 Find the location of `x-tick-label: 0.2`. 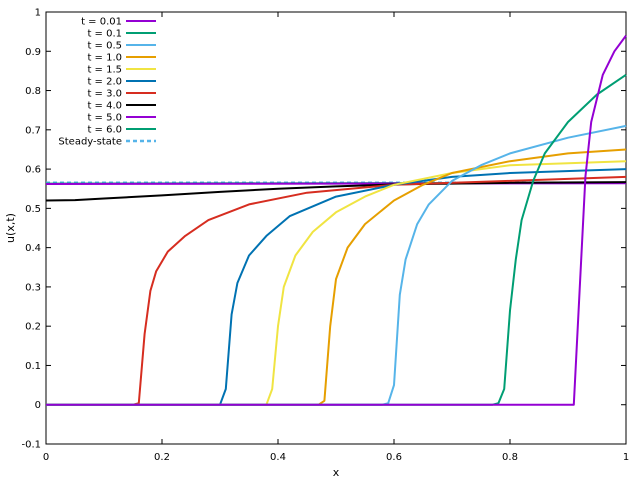

x-tick-label: 0.2 is located at coordinates (162, 457).